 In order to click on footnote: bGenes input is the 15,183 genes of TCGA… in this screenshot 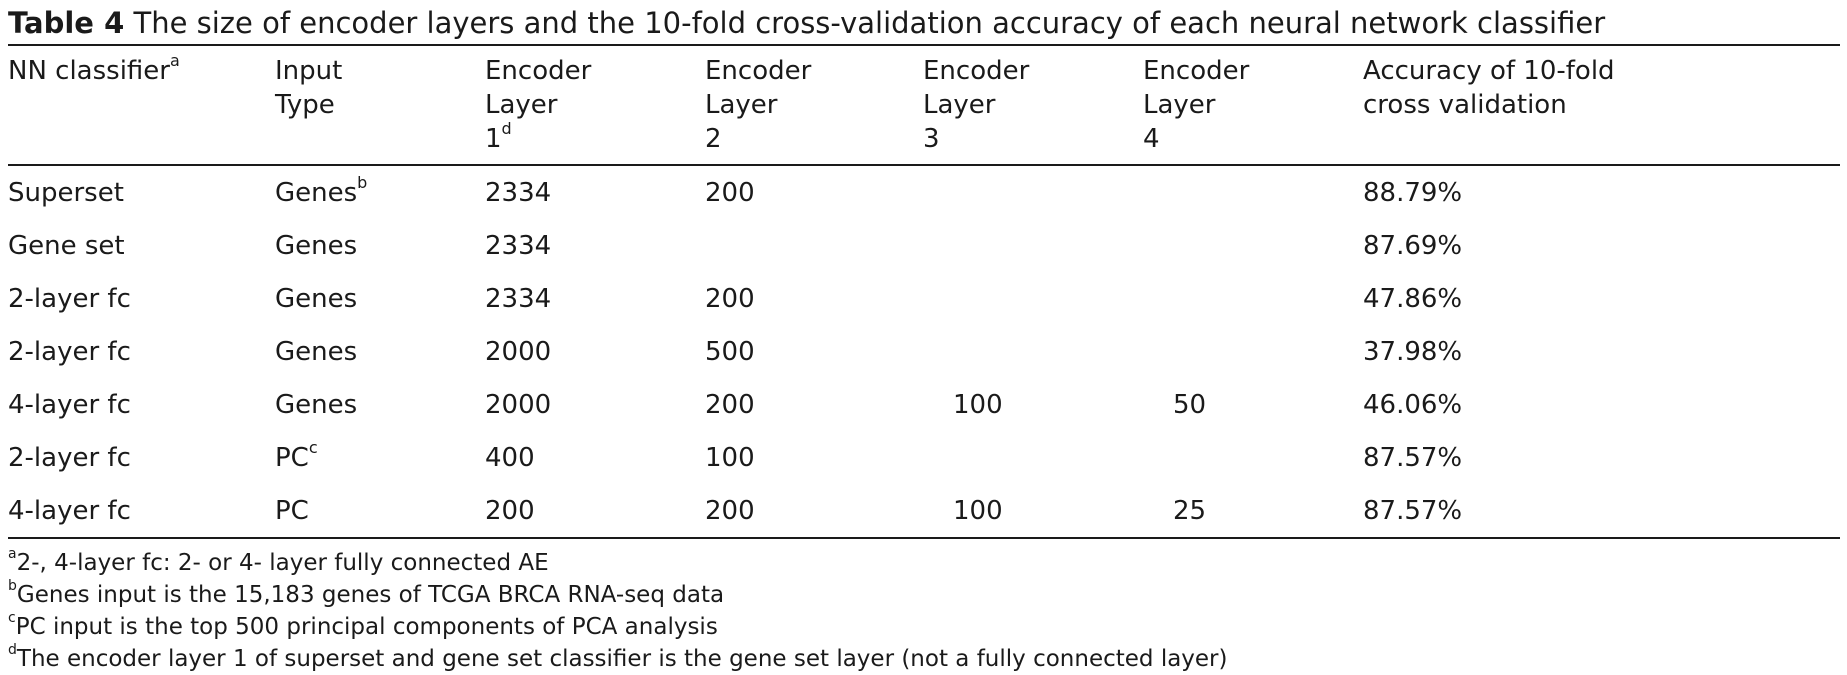, I will do `click(924, 595)`.